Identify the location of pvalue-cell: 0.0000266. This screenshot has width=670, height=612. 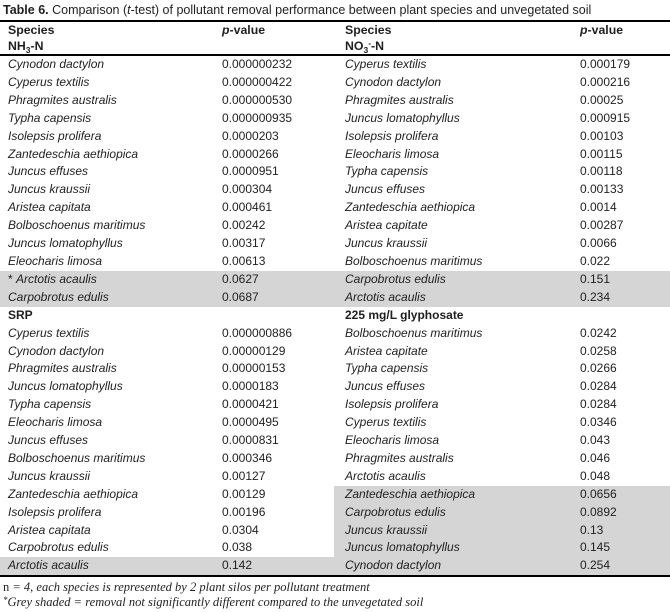
(250, 153).